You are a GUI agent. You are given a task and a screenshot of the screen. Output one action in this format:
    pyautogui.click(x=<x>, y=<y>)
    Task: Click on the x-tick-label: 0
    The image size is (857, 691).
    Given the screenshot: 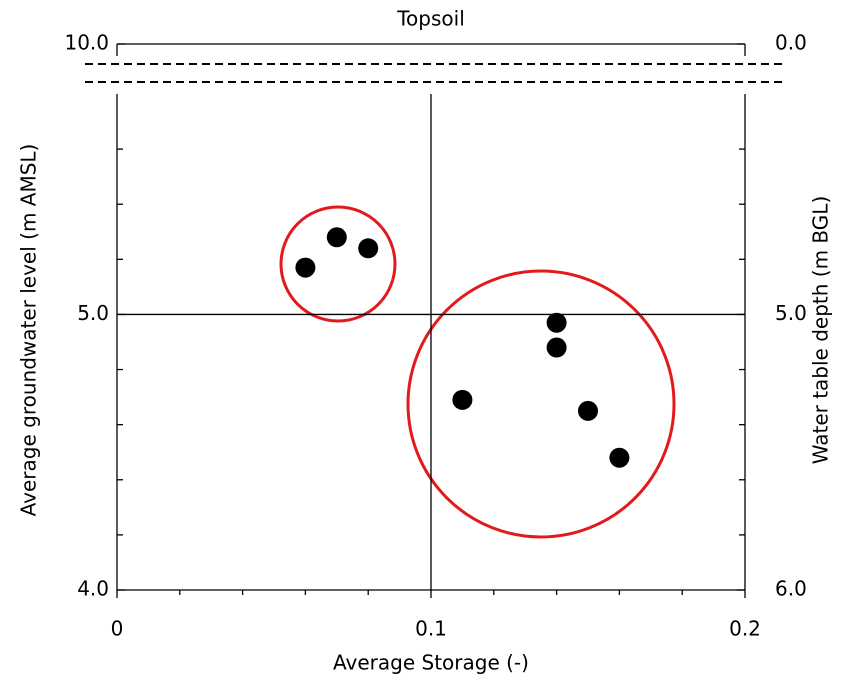 What is the action you would take?
    pyautogui.click(x=117, y=629)
    